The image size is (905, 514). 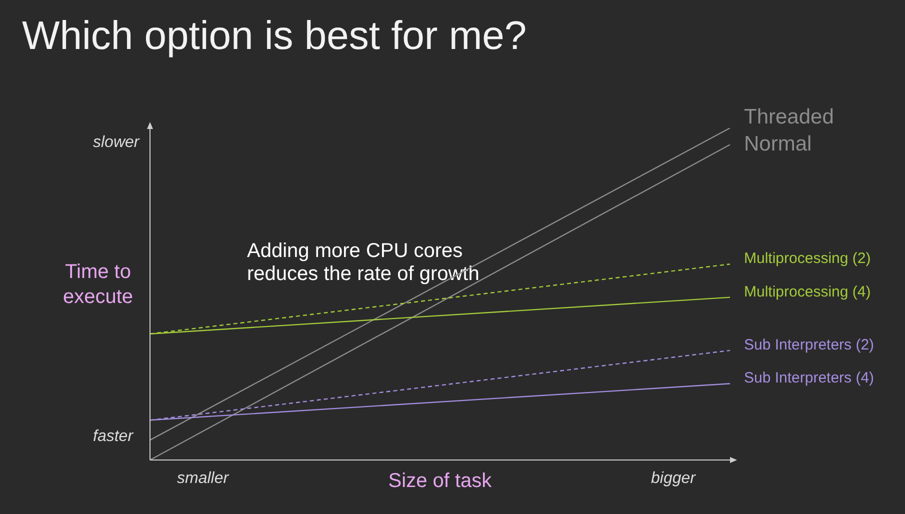 I want to click on series-label: Normal, so click(x=778, y=144).